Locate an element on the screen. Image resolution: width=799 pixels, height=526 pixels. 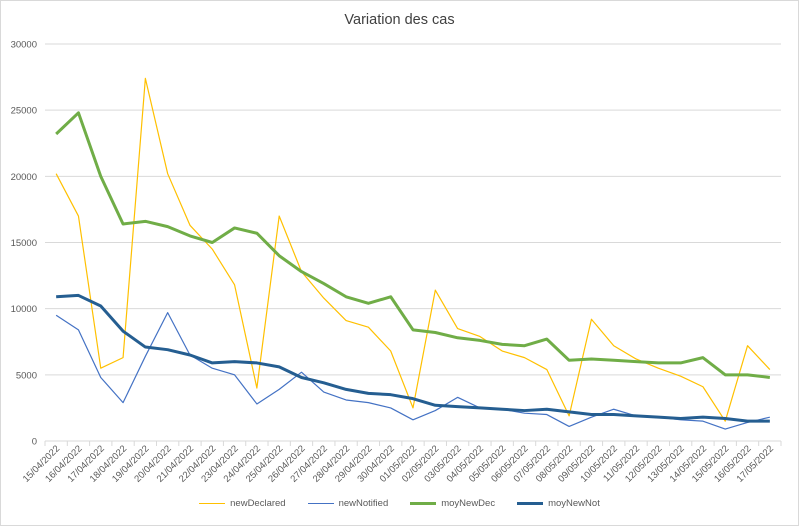
y-tick-label: 10000 is located at coordinates (24, 309).